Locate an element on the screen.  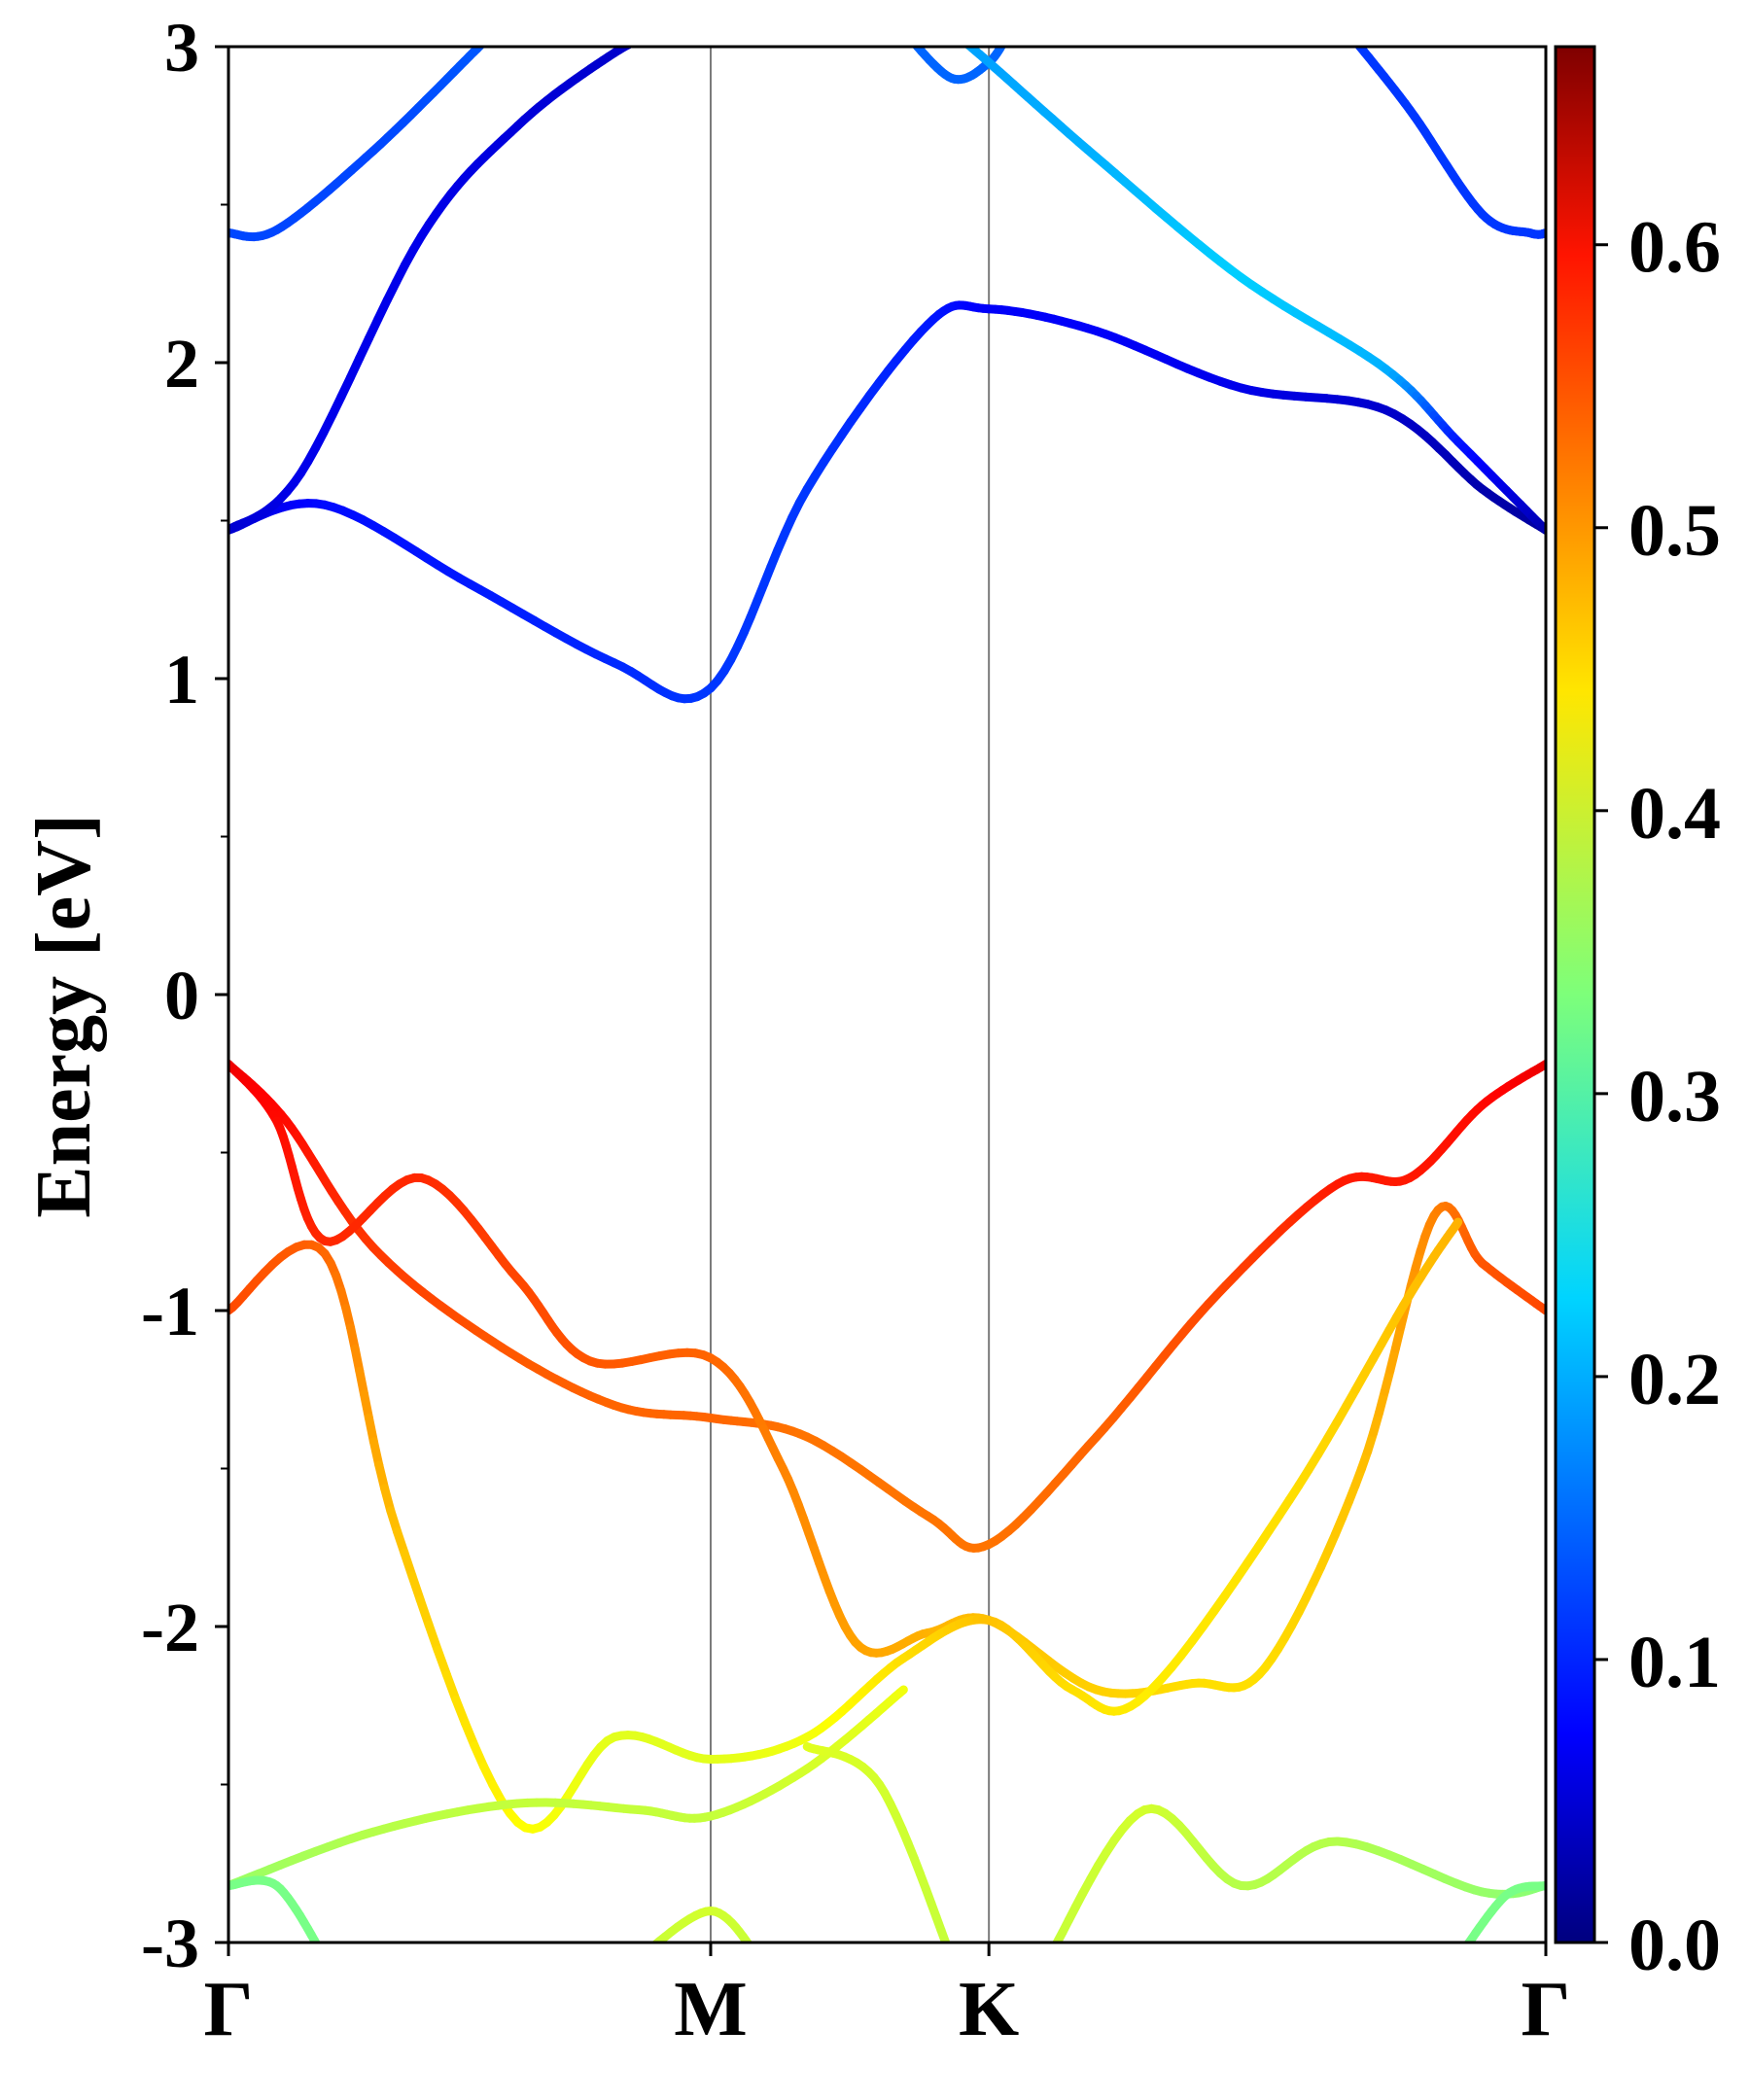
x-tick-label: Γ is located at coordinates (1546, 2009).